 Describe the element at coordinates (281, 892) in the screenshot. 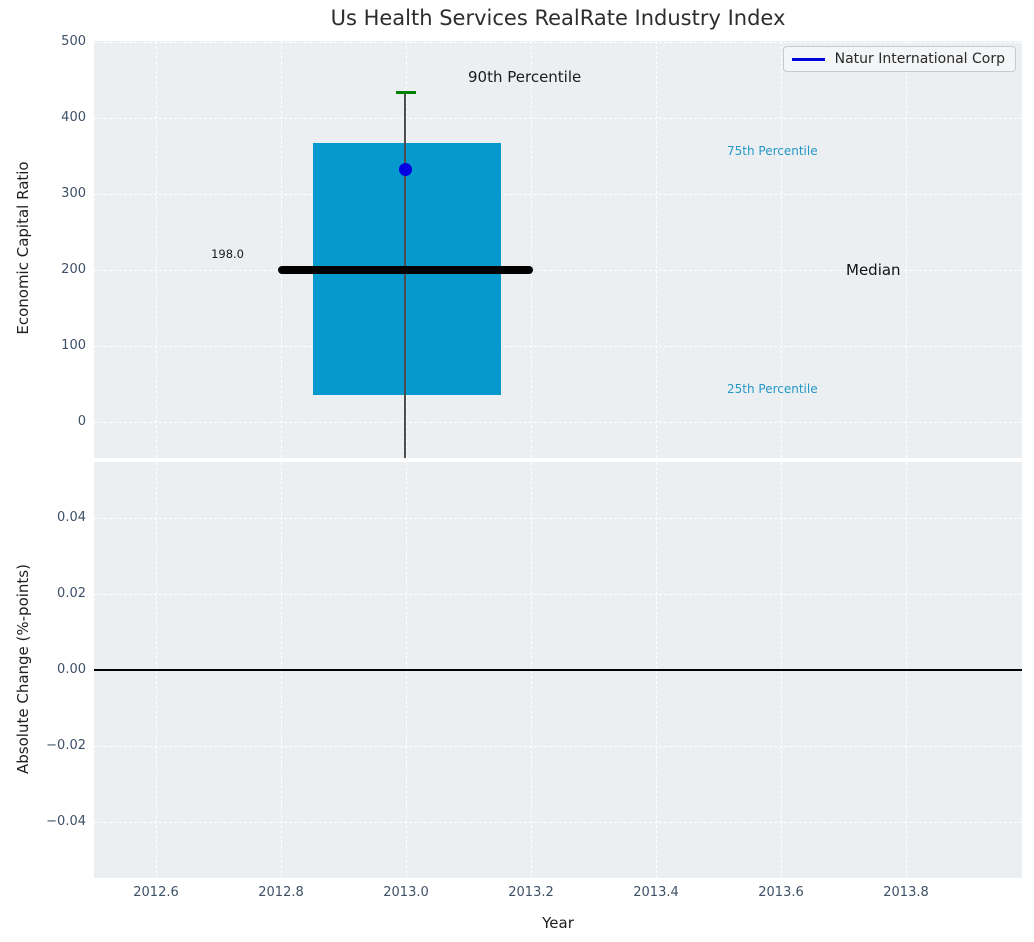

I see `x-tick-label: 2012.8` at that location.